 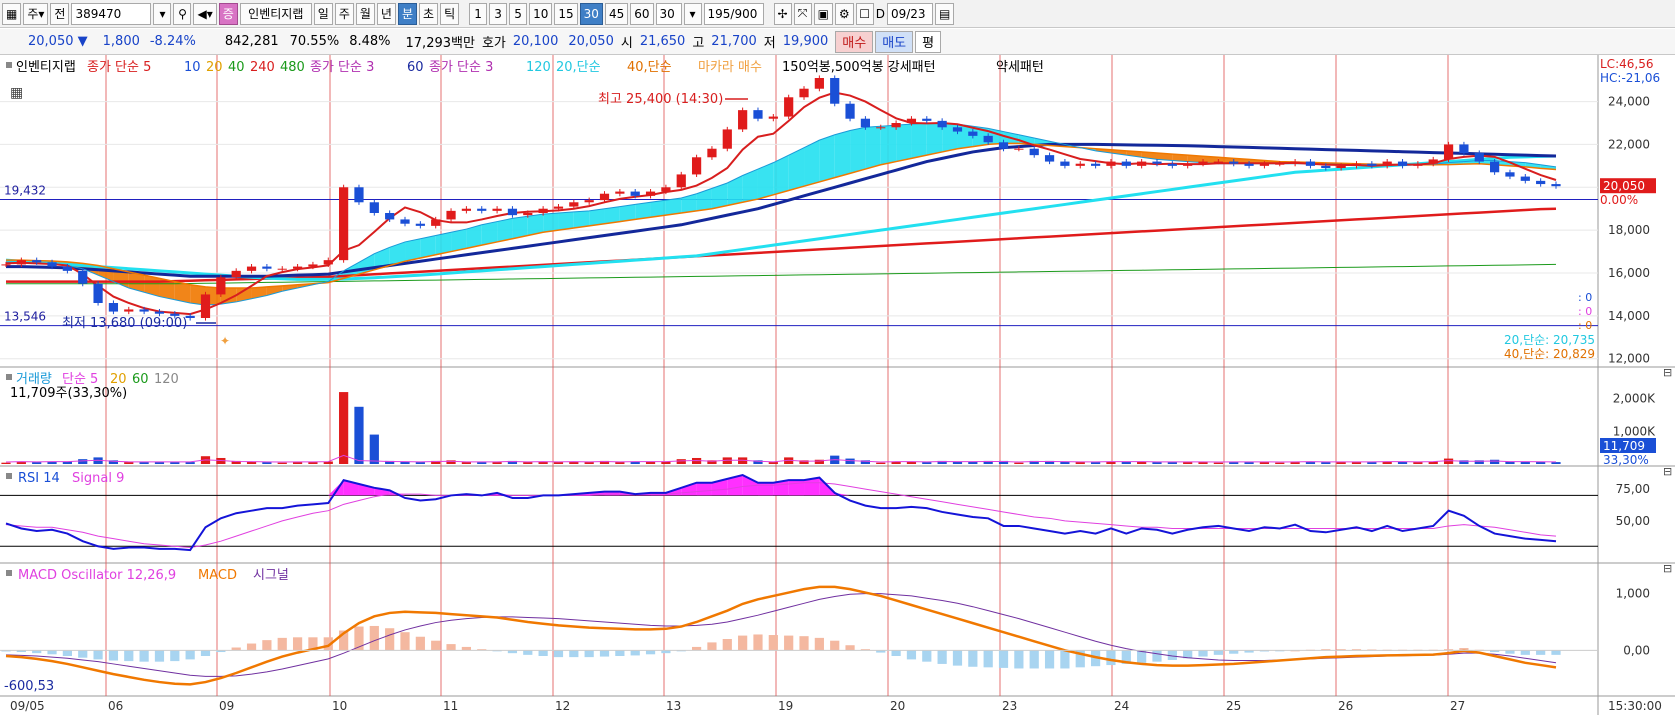 I want to click on legend-cloud-2: 40,단순, so click(x=649, y=67).